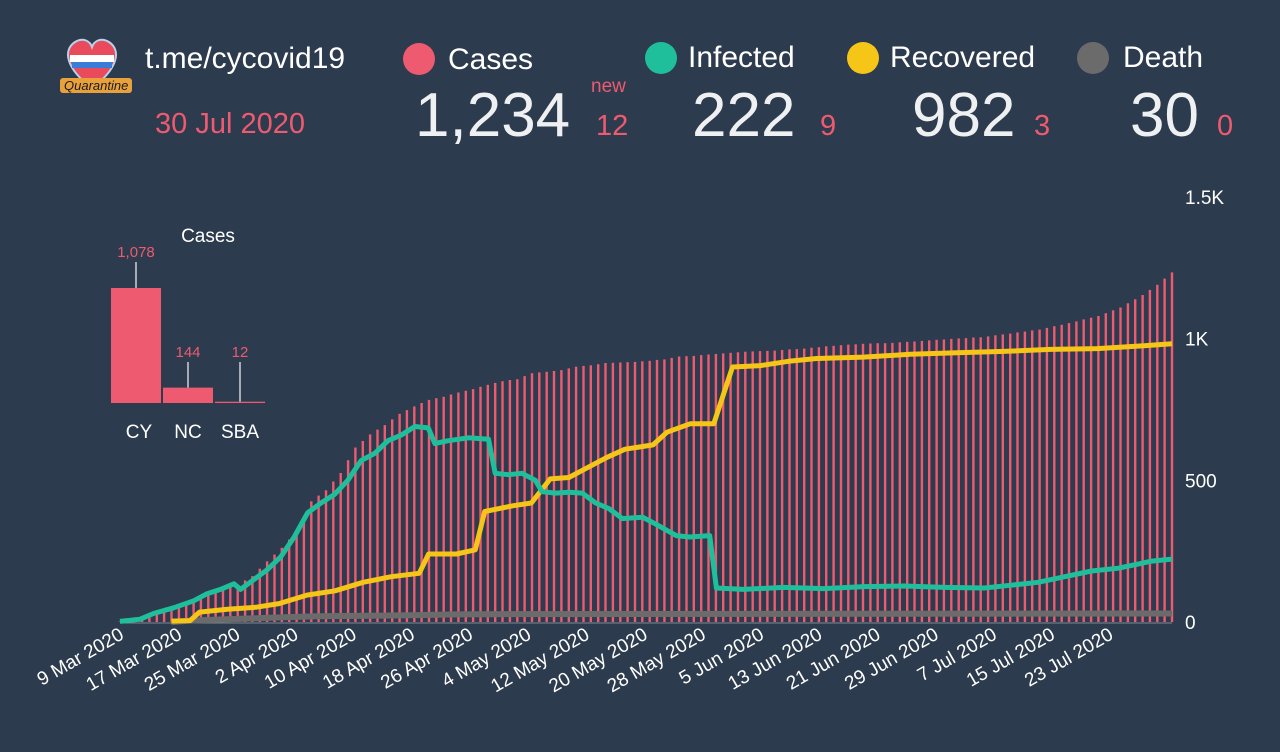 The width and height of the screenshot is (1280, 752). What do you see at coordinates (964, 115) in the screenshot?
I see `recovered-value: 982` at bounding box center [964, 115].